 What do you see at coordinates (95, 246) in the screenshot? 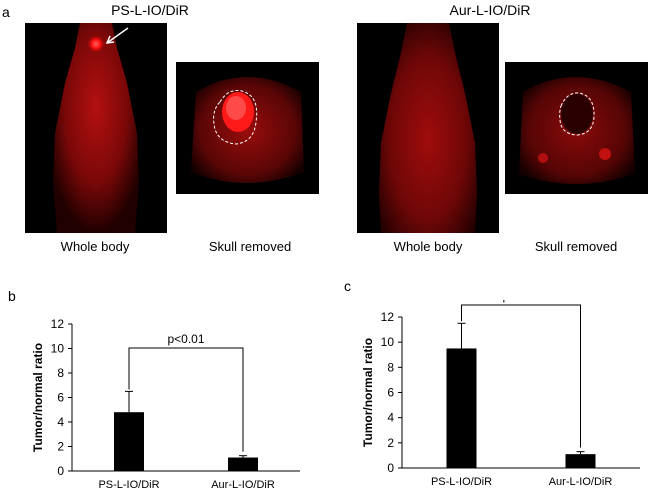
I see `caption-ps-whole-body: Whole body` at bounding box center [95, 246].